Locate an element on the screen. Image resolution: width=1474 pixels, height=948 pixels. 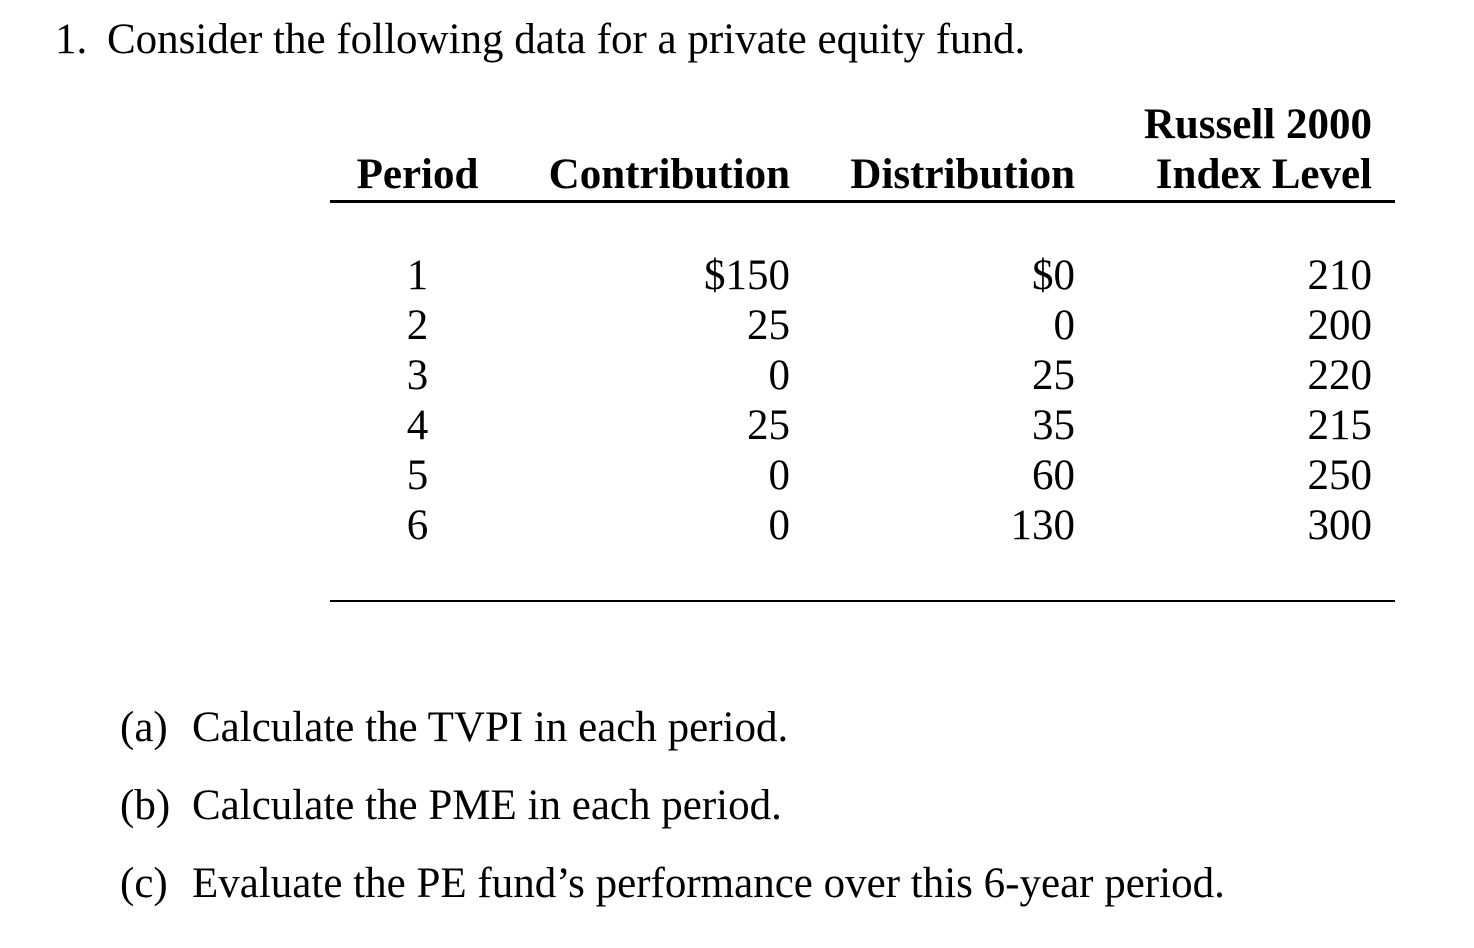
problem-number: 1. is located at coordinates (71, 39).